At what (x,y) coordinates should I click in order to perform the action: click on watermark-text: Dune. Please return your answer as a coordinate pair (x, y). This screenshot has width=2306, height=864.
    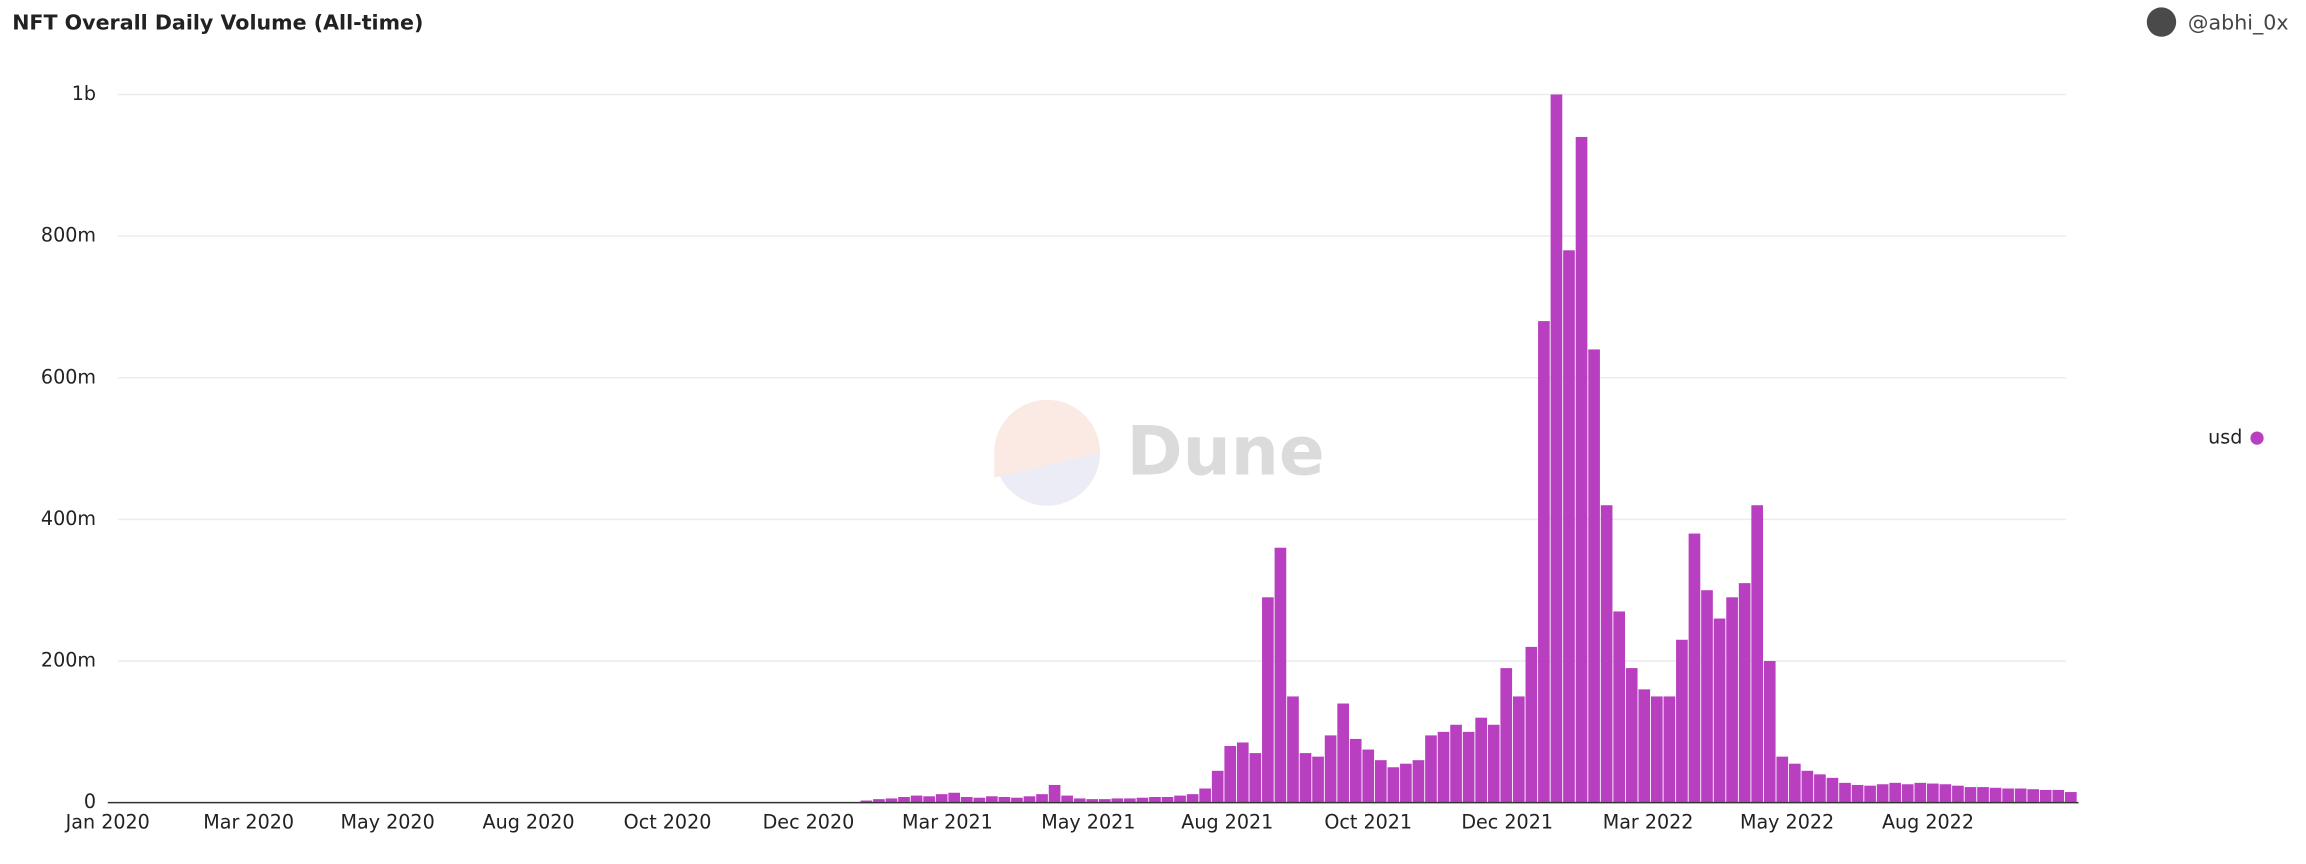
    Looking at the image, I should click on (1226, 450).